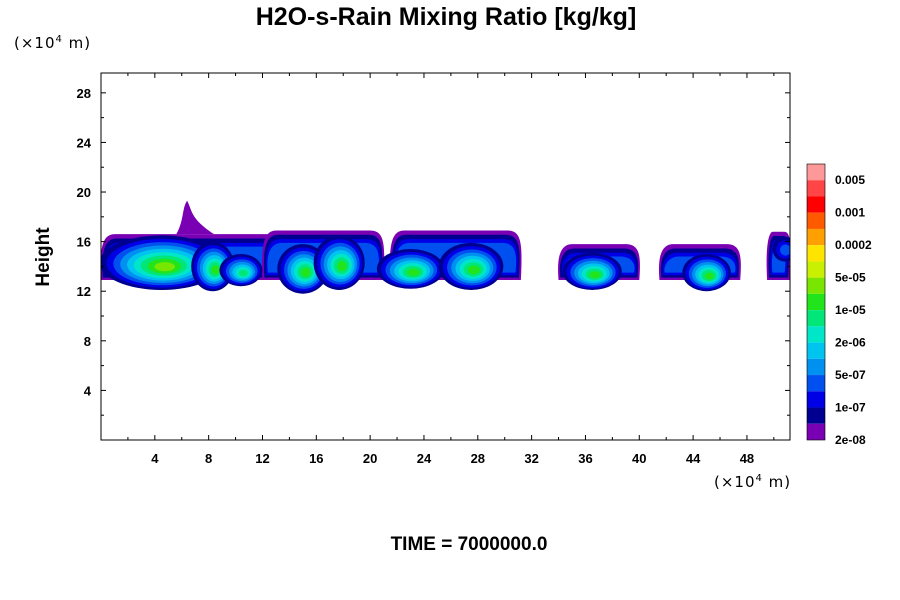 This screenshot has height=600, width=900. I want to click on y-tick-labels: 4 8 12 16 20 24 28, so click(84, 242).